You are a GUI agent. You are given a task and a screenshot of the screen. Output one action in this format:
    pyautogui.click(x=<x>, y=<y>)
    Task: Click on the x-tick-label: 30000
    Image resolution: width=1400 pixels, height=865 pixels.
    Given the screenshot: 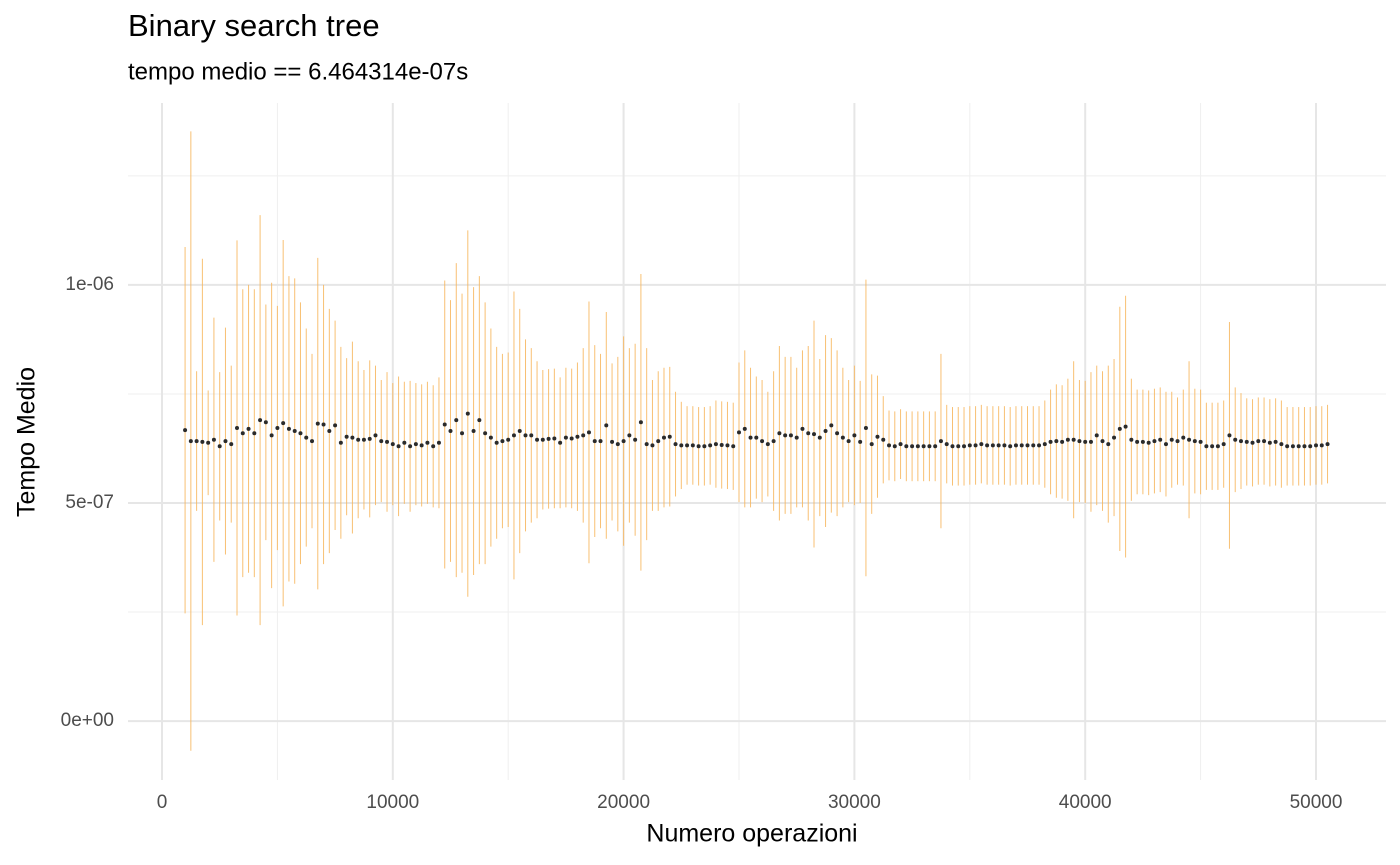 What is the action you would take?
    pyautogui.click(x=854, y=802)
    